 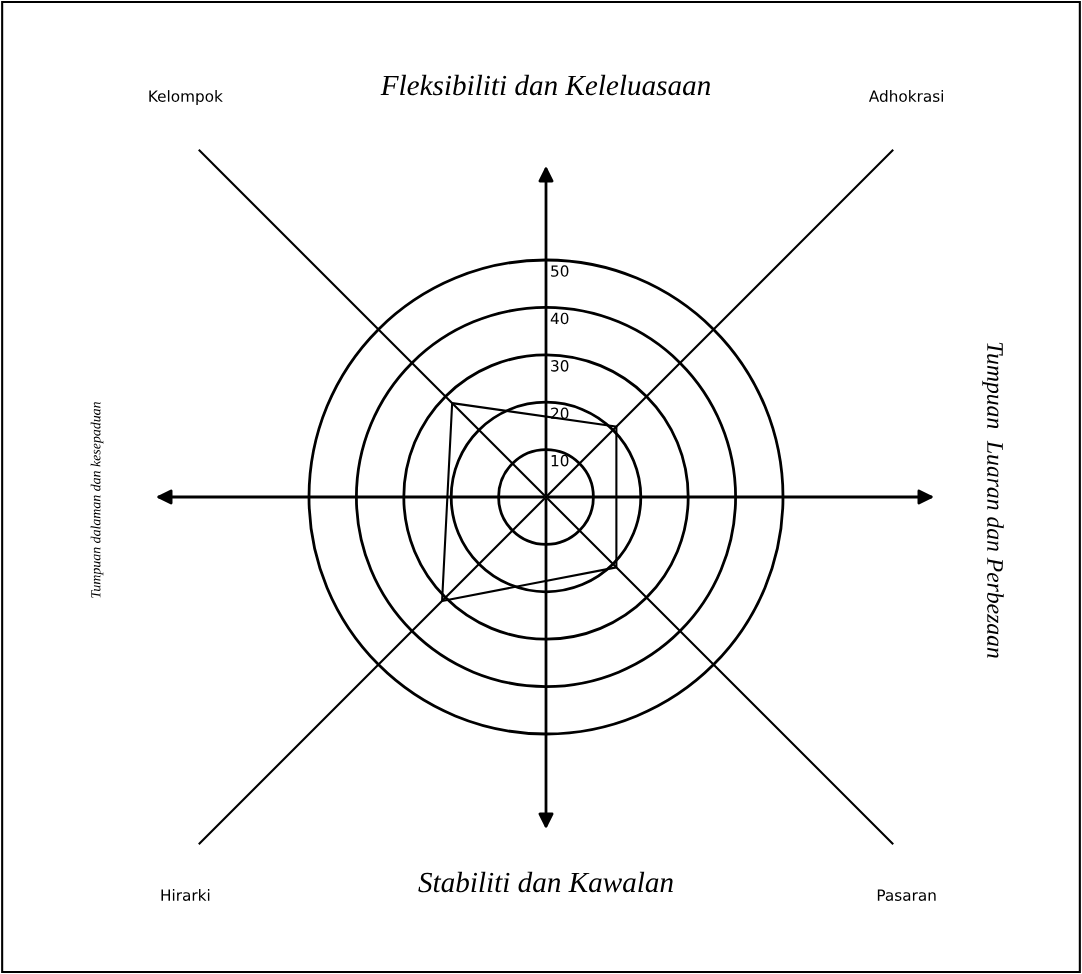 What do you see at coordinates (993, 500) in the screenshot?
I see `text: Tumpuan Luaran dan Perbezaan` at bounding box center [993, 500].